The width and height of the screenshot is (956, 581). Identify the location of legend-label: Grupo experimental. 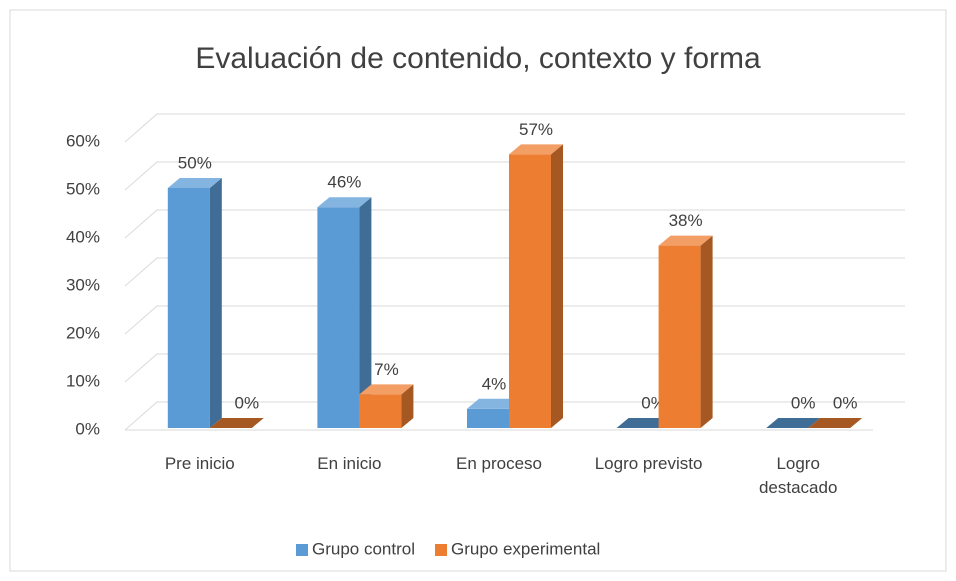
(525, 548).